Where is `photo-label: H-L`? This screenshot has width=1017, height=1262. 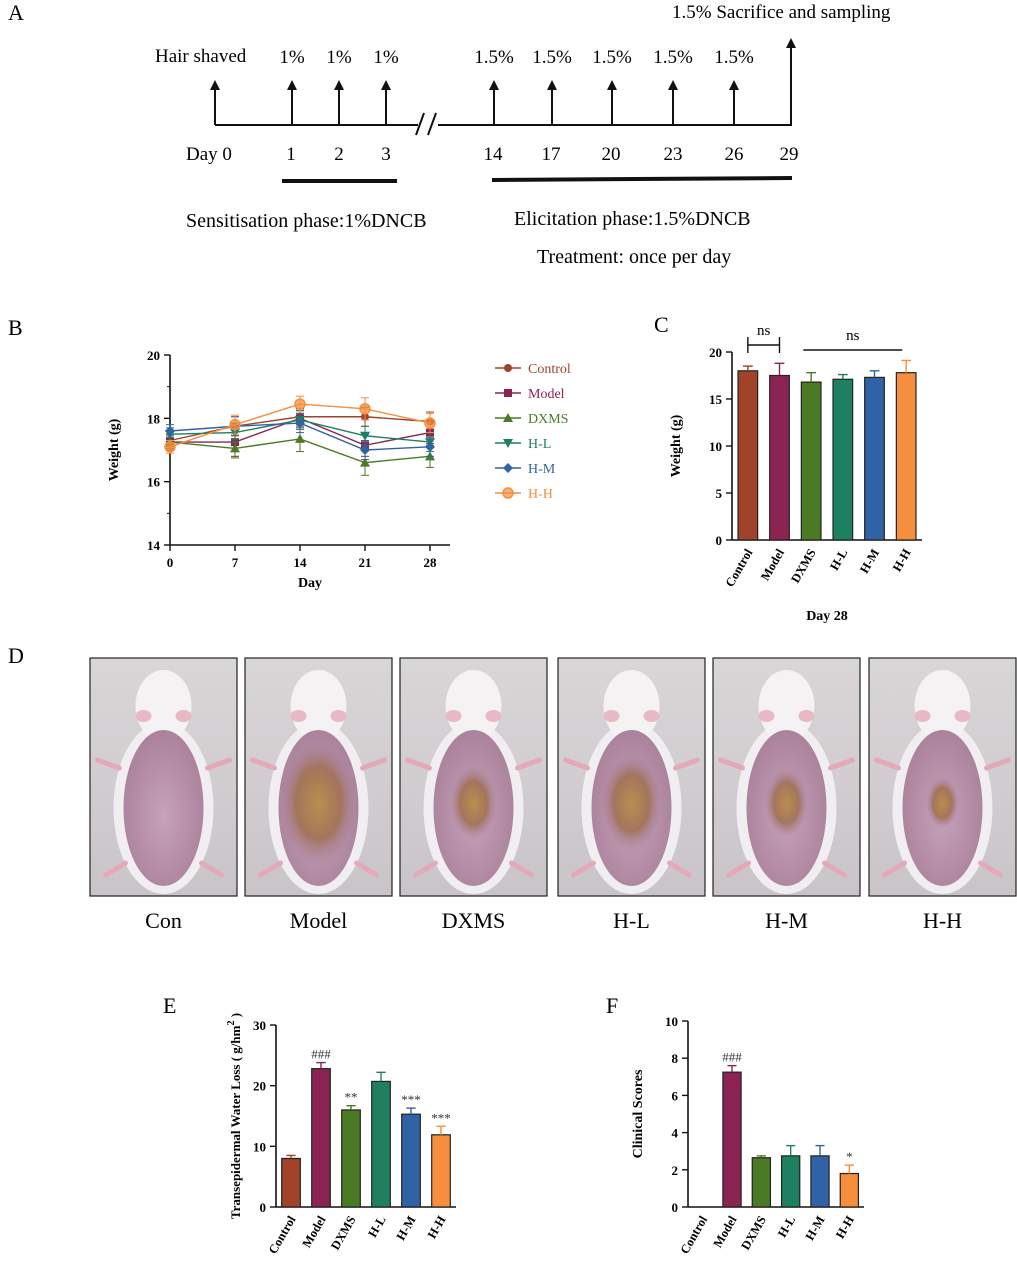 photo-label: H-L is located at coordinates (631, 920).